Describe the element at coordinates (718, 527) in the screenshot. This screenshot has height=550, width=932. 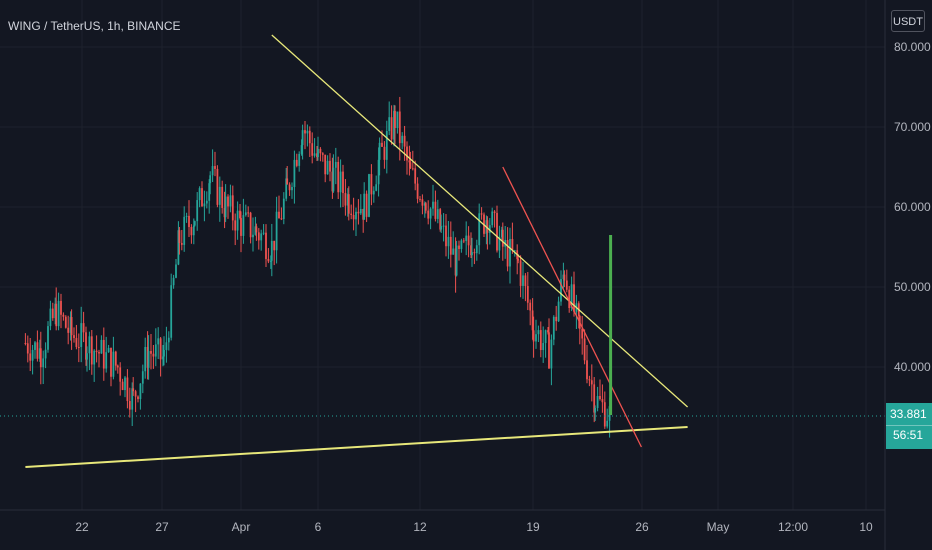
I see `x-tick-label: May` at that location.